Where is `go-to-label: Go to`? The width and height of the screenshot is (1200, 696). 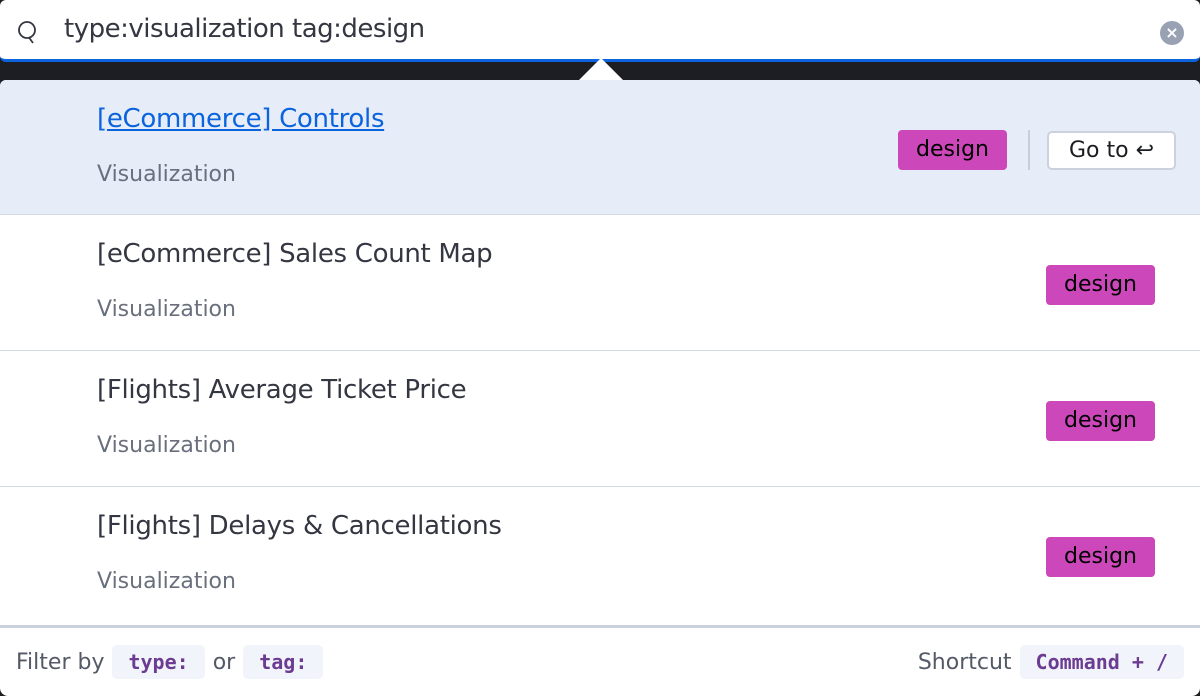
go-to-label: Go to is located at coordinates (1098, 150).